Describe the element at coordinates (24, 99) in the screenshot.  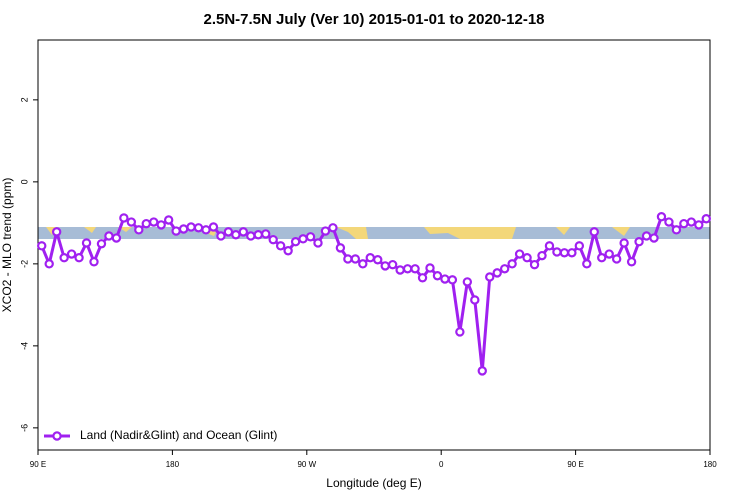
I see `y-tick-label: 2` at that location.